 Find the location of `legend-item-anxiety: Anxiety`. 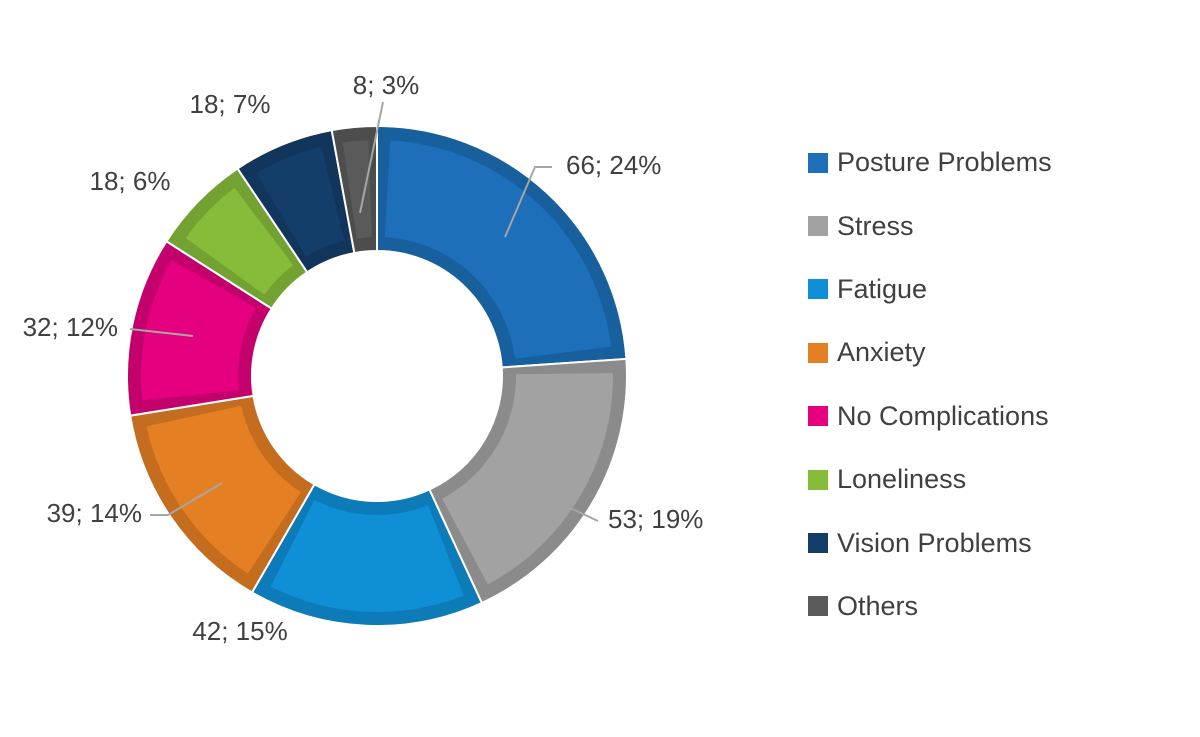

legend-item-anxiety: Anxiety is located at coordinates (930, 352).